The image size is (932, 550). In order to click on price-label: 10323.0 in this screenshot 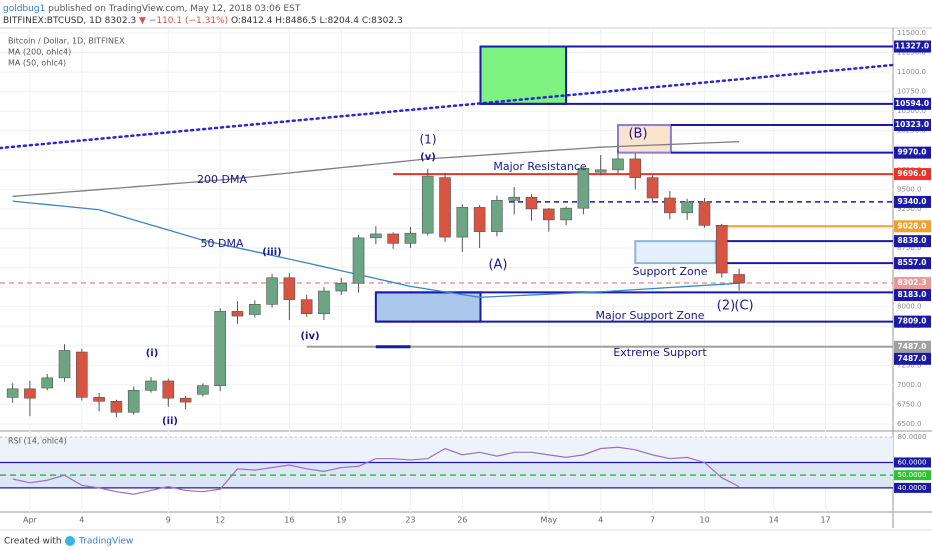, I will do `click(912, 124)`.